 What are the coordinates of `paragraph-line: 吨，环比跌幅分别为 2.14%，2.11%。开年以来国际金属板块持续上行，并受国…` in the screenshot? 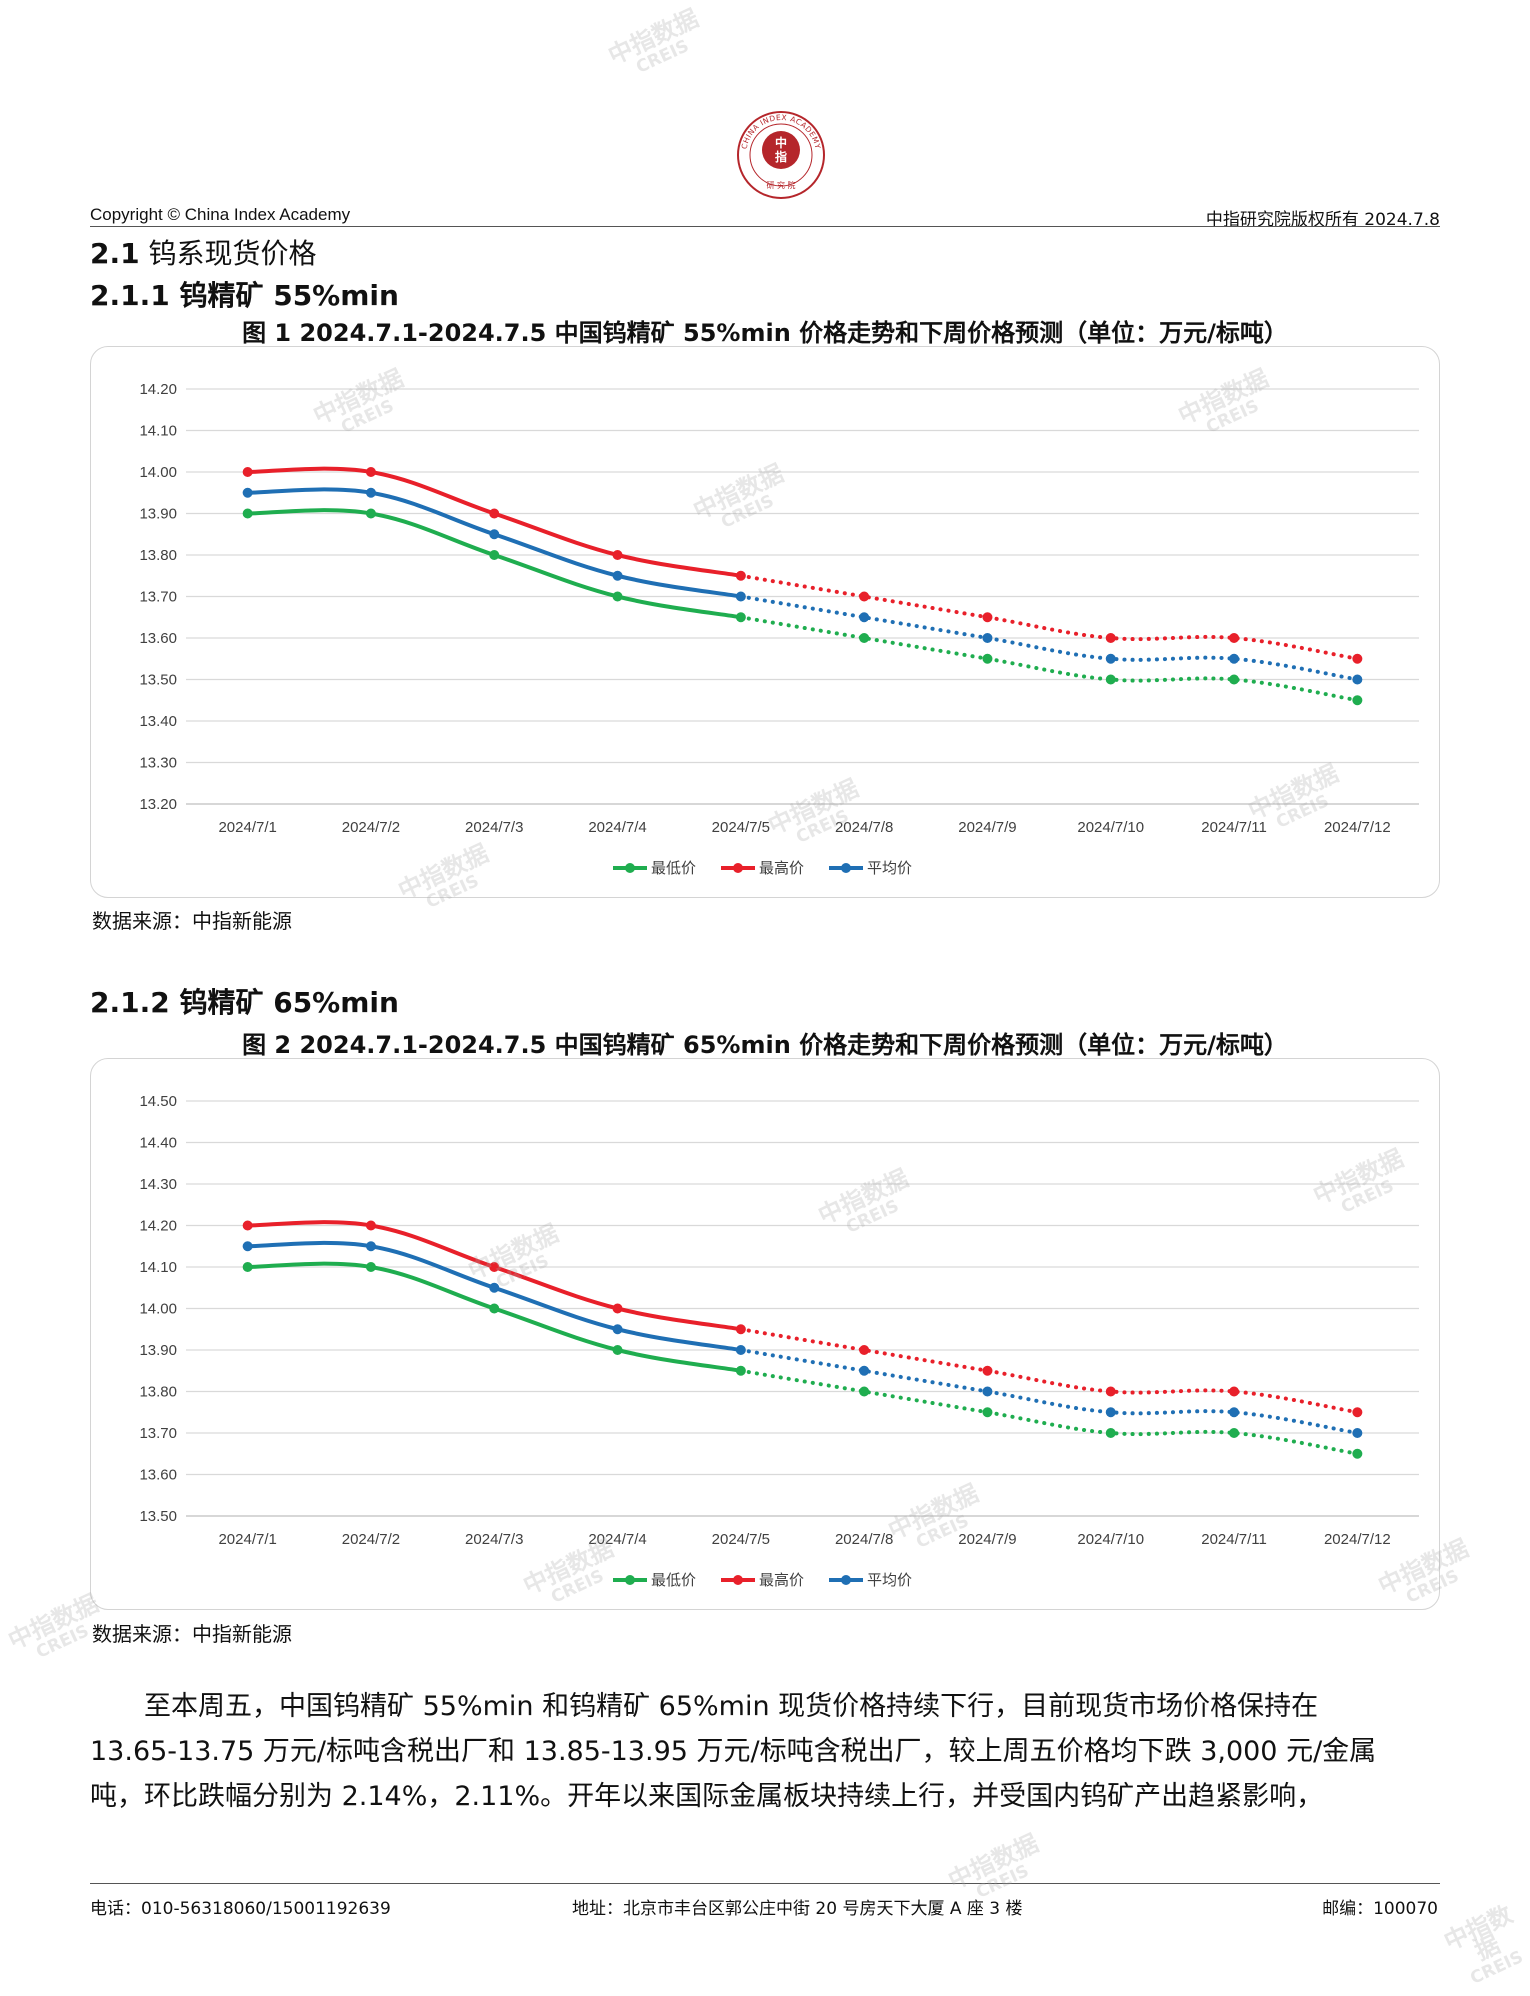 It's located at (707, 1796).